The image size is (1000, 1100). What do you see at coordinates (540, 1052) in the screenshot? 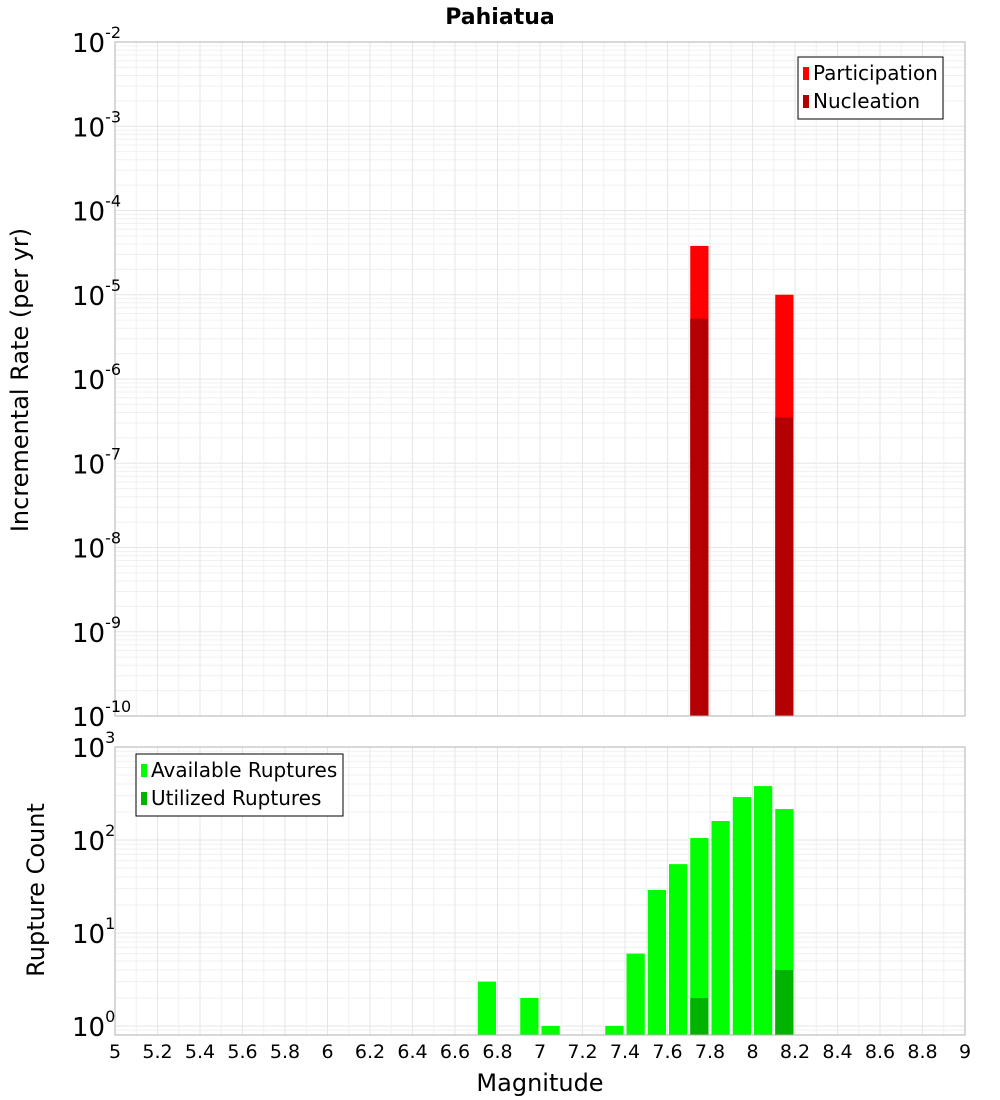
I see `x-tick-label: 7` at bounding box center [540, 1052].